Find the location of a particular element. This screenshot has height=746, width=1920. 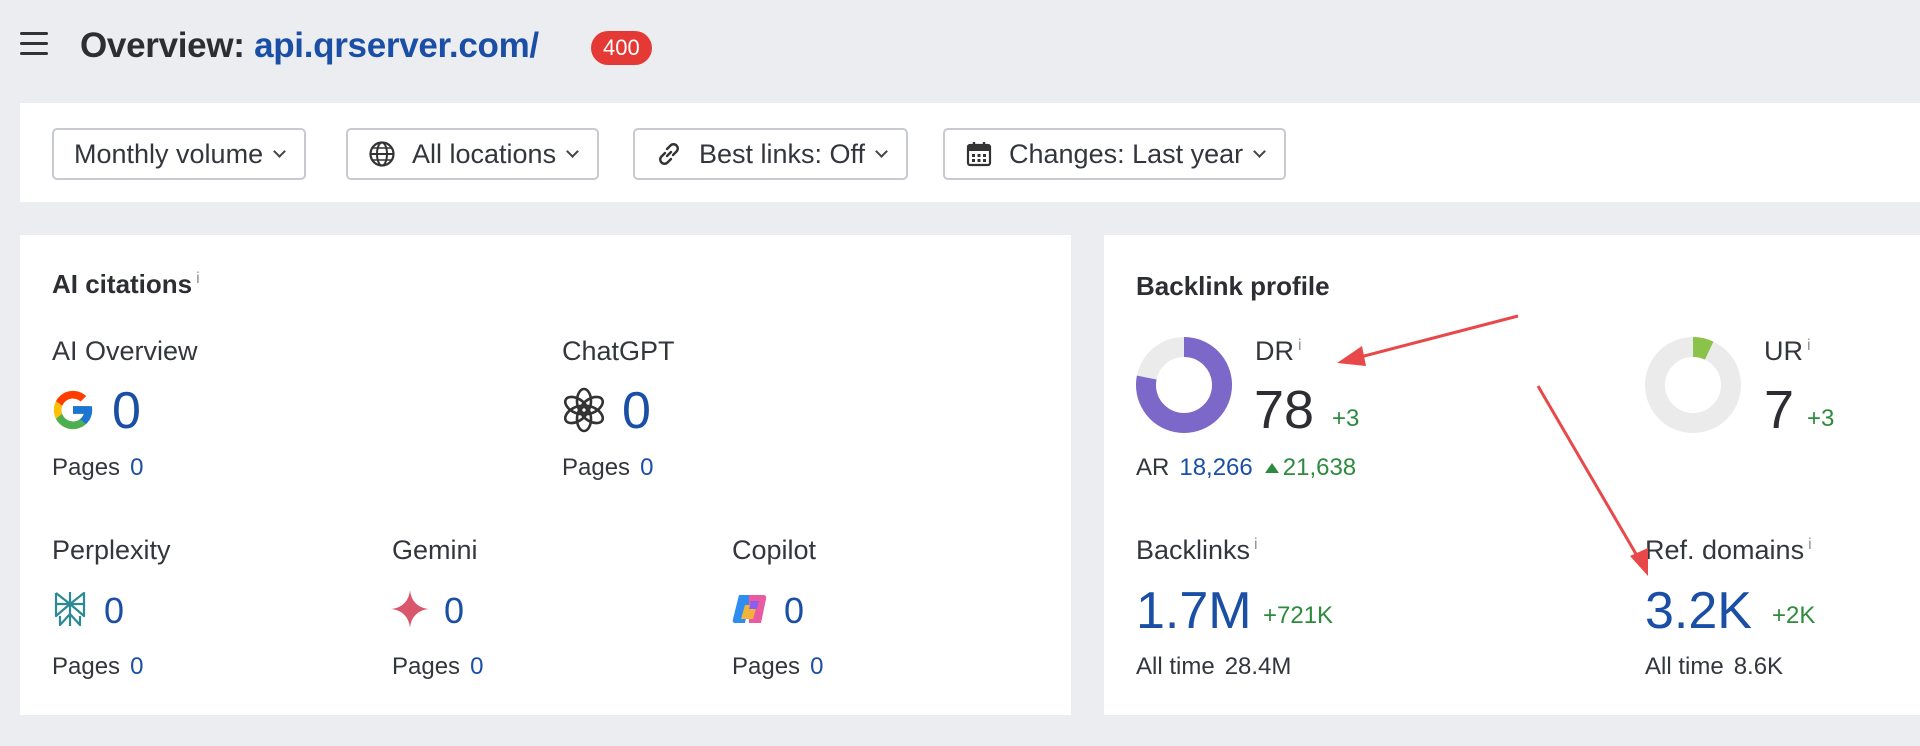

page-header: Overview: api.qrserver.com/ 400 is located at coordinates (960, 47).